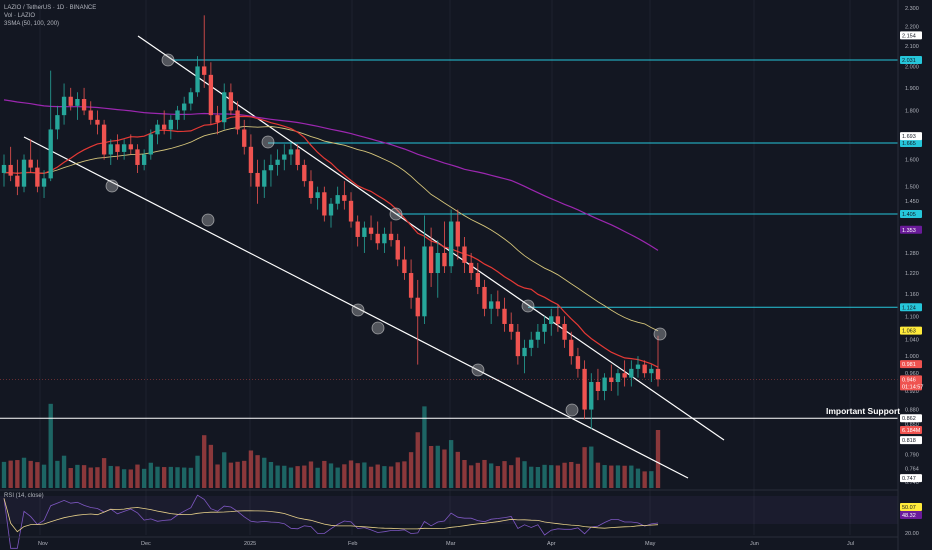 This screenshot has width=932, height=550. I want to click on price-tag: 1.063, so click(909, 332).